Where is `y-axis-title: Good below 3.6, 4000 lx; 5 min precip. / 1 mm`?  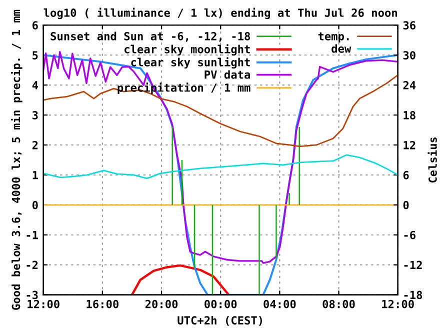 y-axis-title: Good below 3.6, 4000 lx; 5 min precip. / 1 mm is located at coordinates (16, 160).